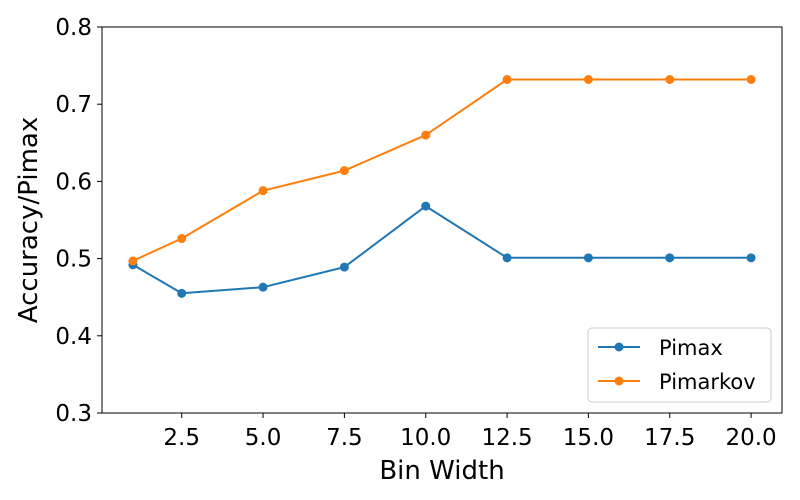 The width and height of the screenshot is (800, 500). I want to click on x-tick-label: 15.0, so click(588, 438).